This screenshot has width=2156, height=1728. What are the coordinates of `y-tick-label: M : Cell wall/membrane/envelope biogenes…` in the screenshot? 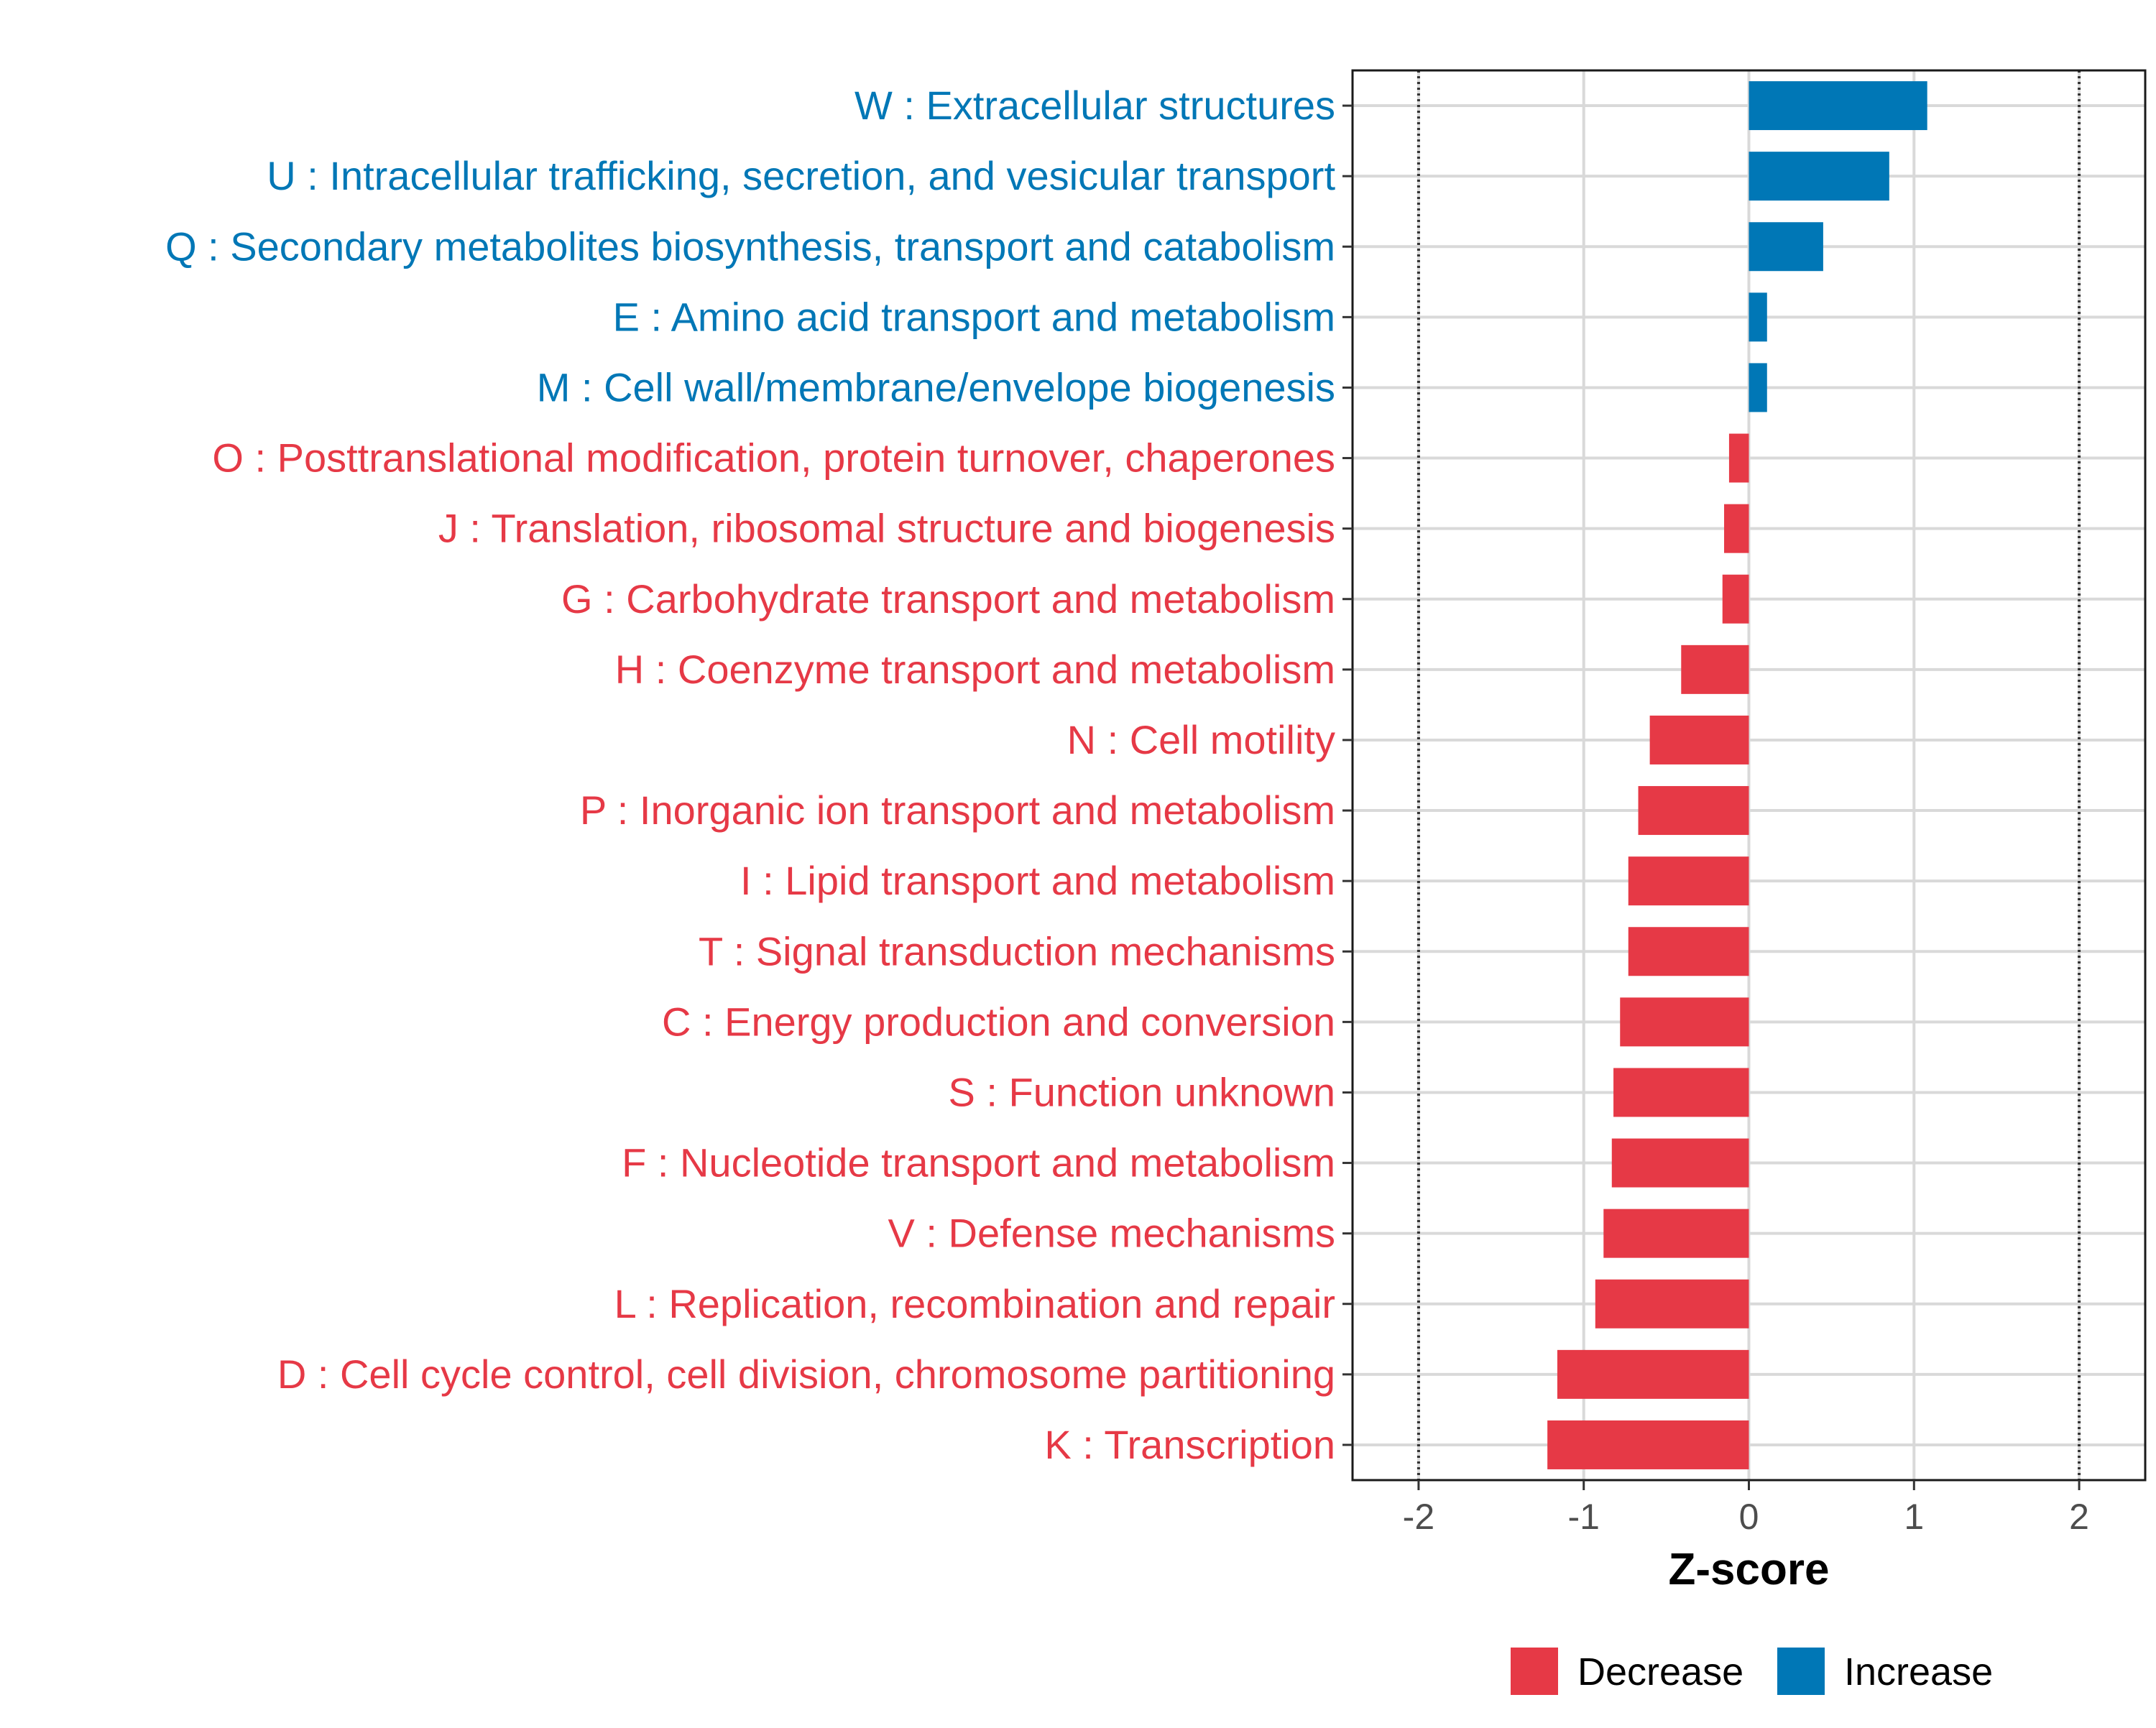 It's located at (936, 387).